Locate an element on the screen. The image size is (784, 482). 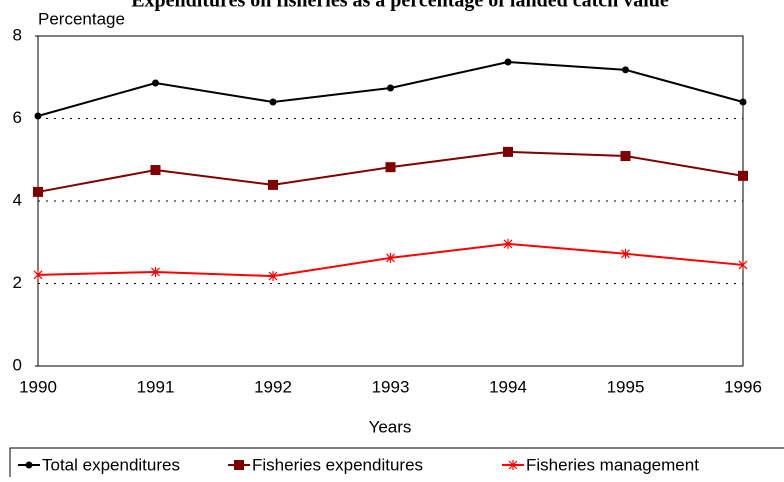
y-tick-label: 2 is located at coordinates (17, 282).